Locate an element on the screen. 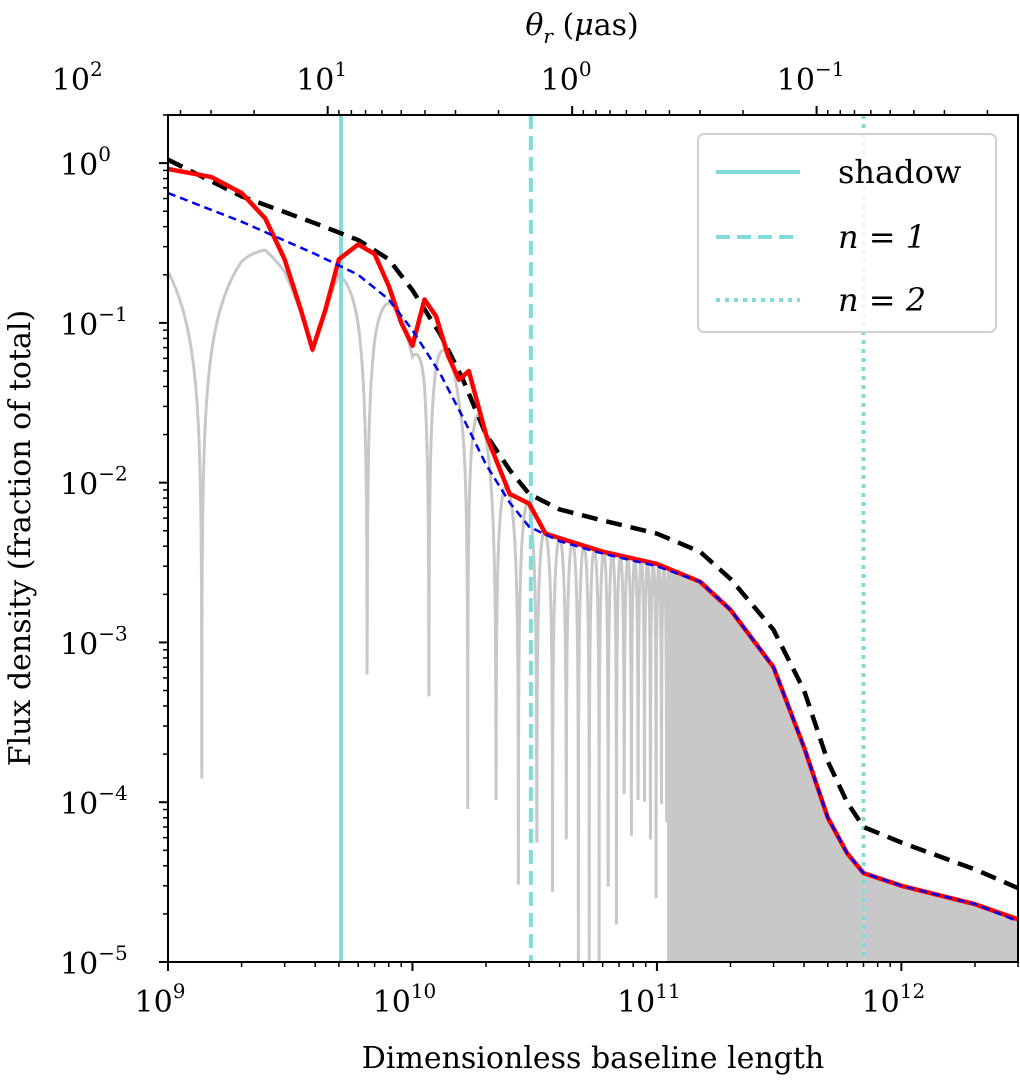 Image resolution: width=1020 pixels, height=1083 pixels. legend-box is located at coordinates (847, 233).